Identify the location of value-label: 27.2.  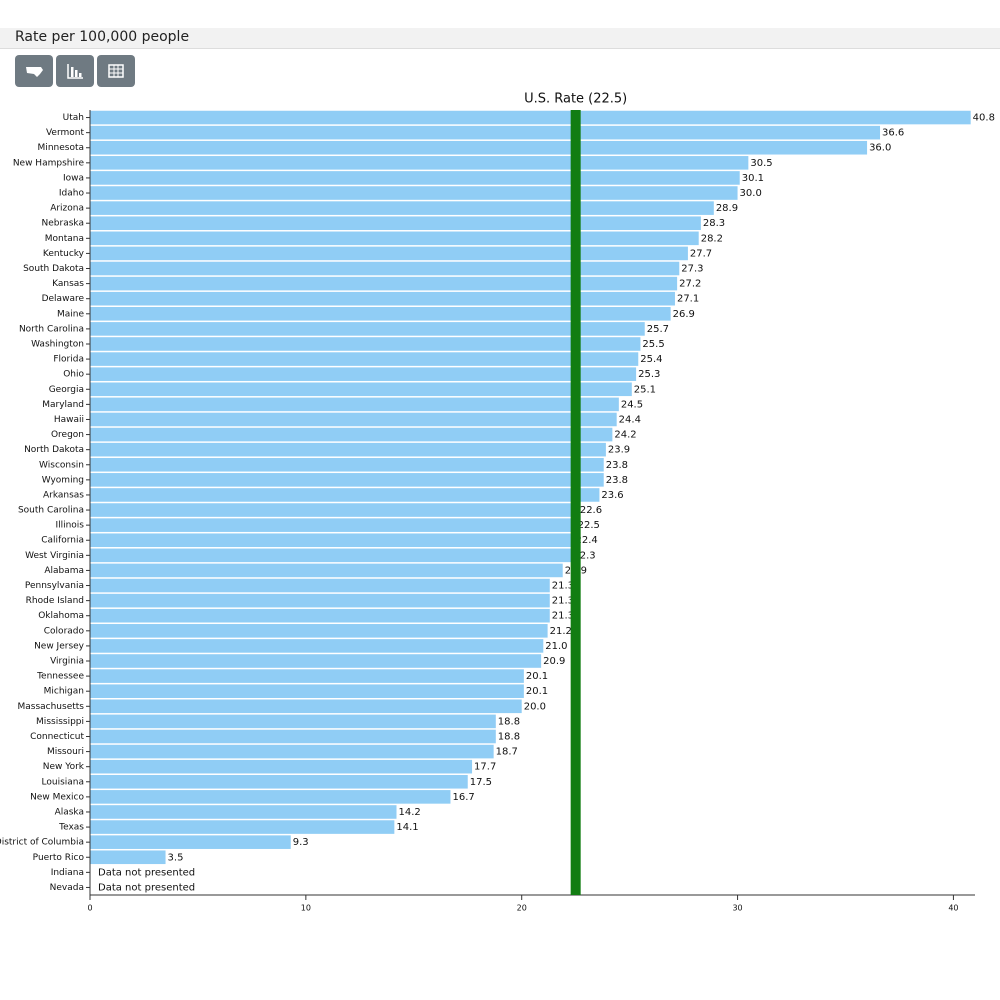
(690, 284).